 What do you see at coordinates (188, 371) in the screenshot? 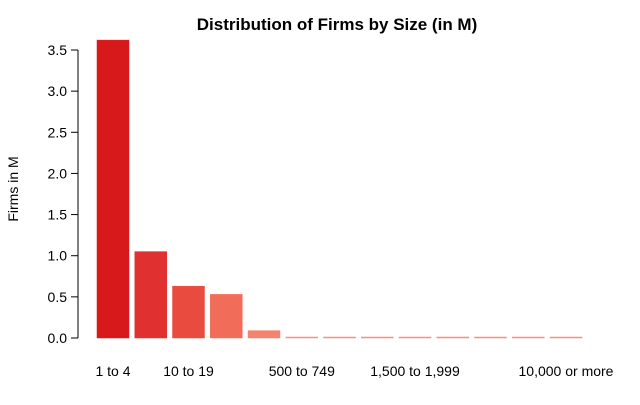
I see `x-category-label: 10 to 19` at bounding box center [188, 371].